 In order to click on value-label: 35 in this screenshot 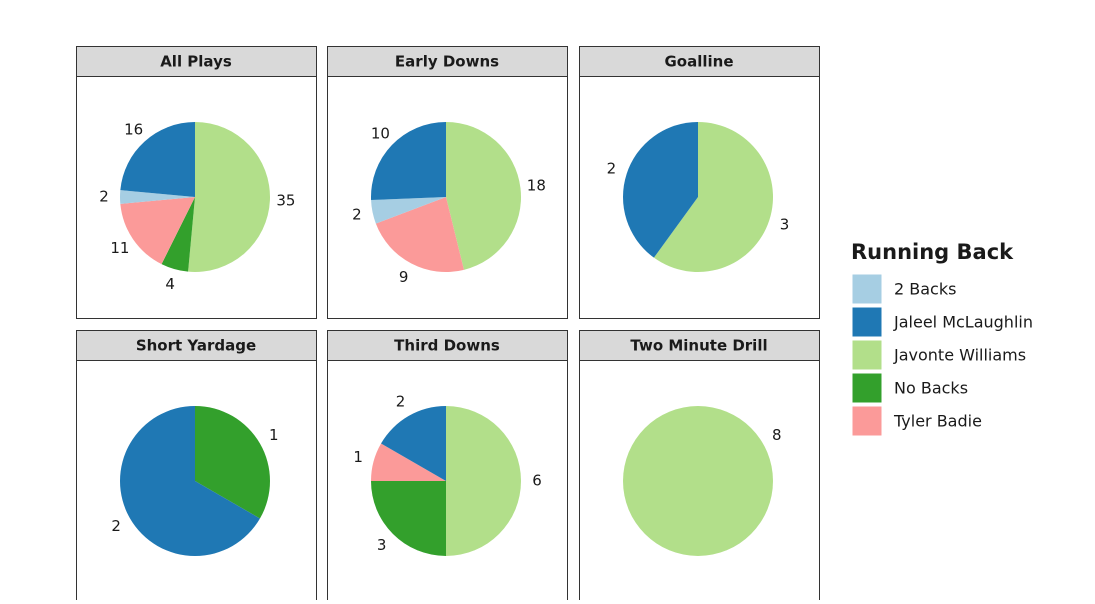, I will do `click(285, 201)`.